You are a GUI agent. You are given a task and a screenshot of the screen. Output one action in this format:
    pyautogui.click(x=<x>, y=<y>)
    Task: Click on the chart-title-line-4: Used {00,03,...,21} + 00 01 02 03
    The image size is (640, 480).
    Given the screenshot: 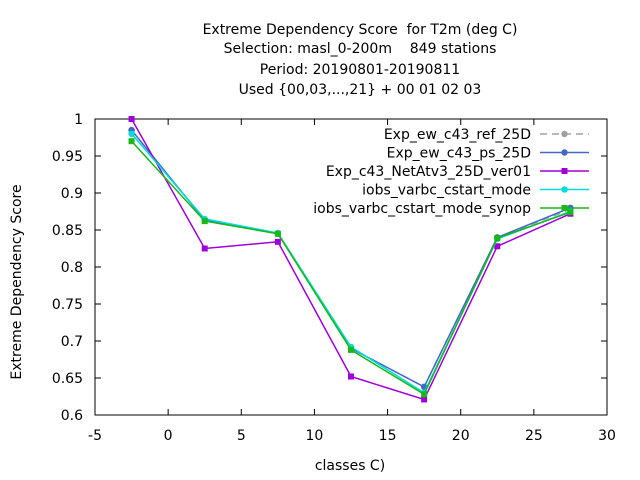 What is the action you would take?
    pyautogui.click(x=360, y=90)
    